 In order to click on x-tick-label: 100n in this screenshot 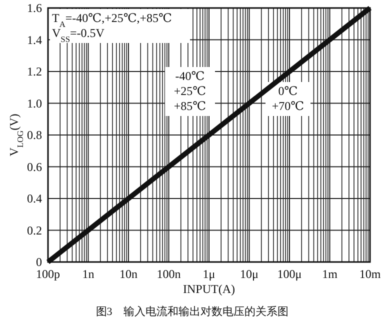, I will do `click(168, 274)`.